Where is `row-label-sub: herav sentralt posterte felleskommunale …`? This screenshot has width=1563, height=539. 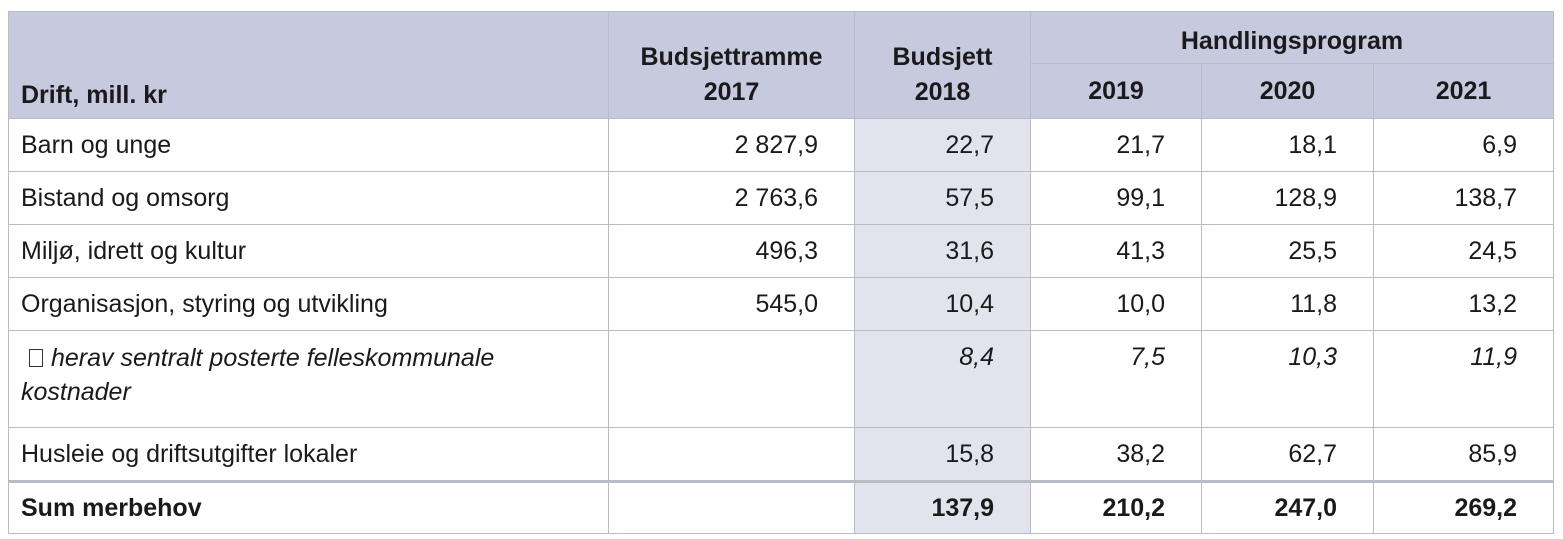 row-label-sub: herav sentralt posterte felleskommunale … is located at coordinates (308, 379).